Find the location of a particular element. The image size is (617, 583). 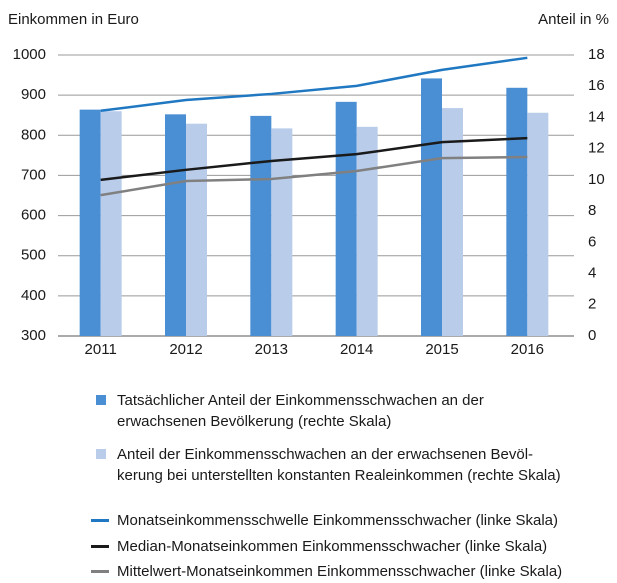

y2-tick-label: 6 is located at coordinates (592, 241).